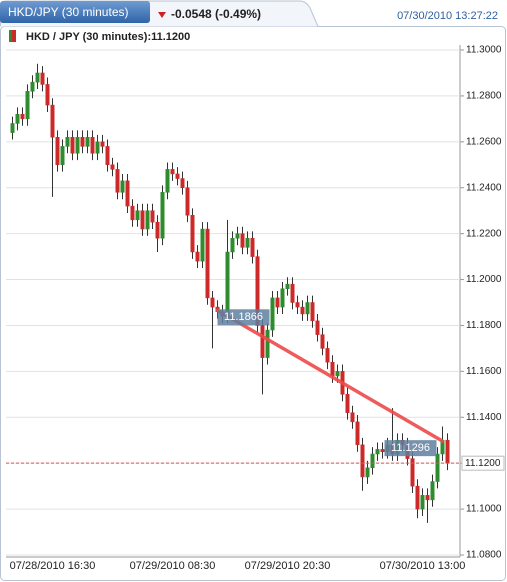  I want to click on legend: HKD / JPY (30 minutes):11.1200, so click(108, 37).